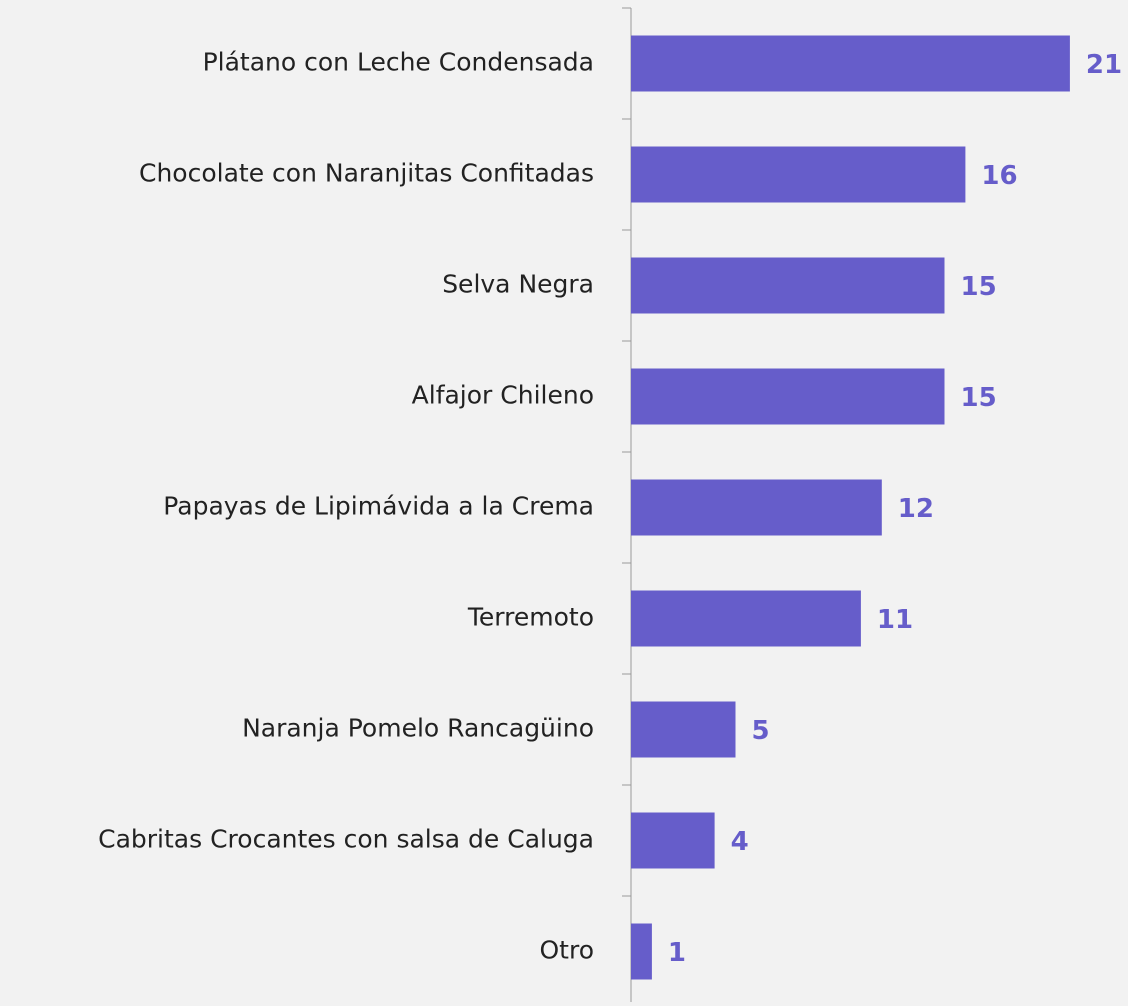 This screenshot has height=1006, width=1128. I want to click on value-label: 16, so click(999, 176).